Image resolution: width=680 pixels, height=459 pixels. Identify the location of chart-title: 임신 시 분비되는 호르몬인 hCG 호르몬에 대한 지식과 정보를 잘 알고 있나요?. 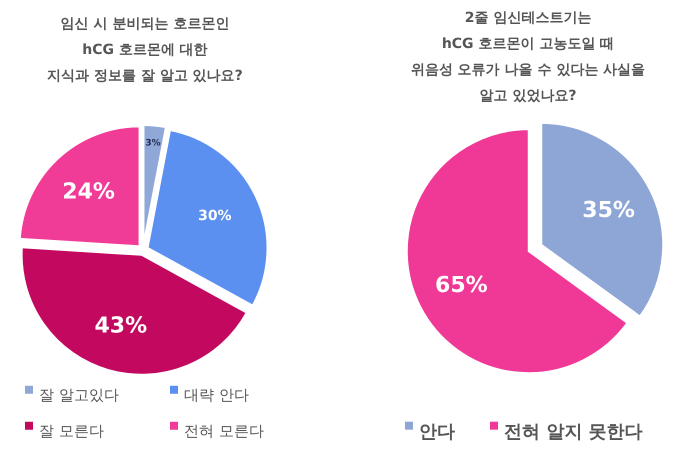
(145, 50).